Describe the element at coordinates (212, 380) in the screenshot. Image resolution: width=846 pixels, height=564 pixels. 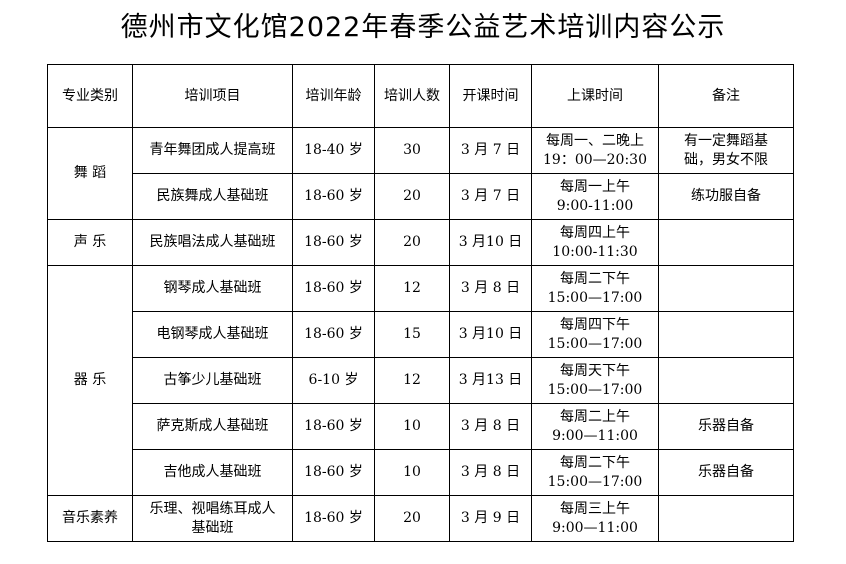
I see `project-cell: 古筝少儿基础班` at that location.